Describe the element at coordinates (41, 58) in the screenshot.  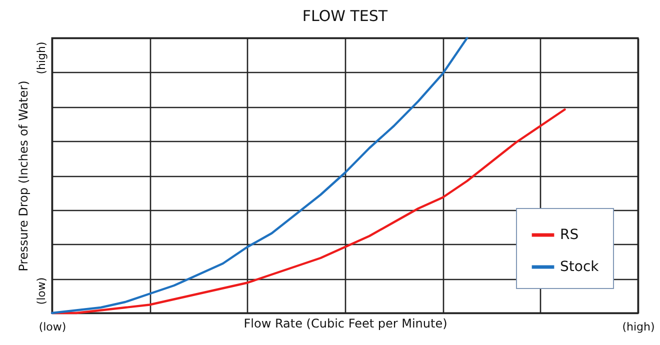
I see `text: (high)` at that location.